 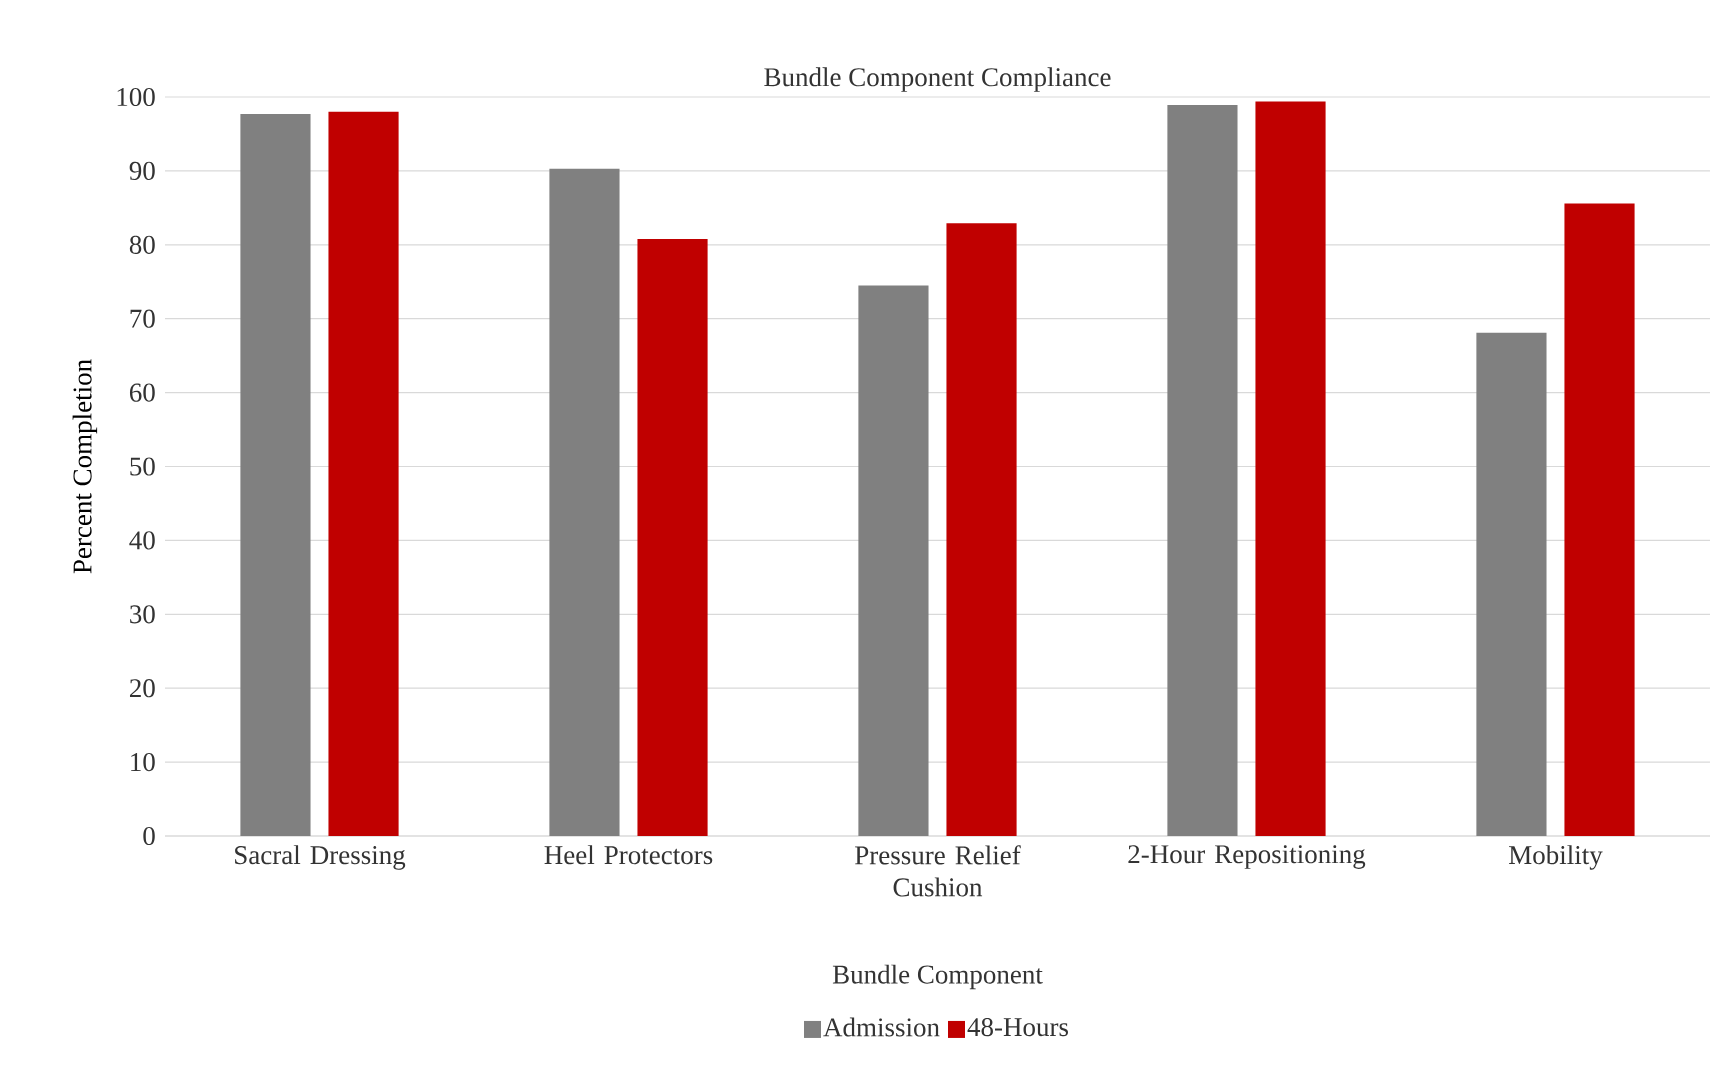 I want to click on y-tick-label: 40, so click(x=142, y=540).